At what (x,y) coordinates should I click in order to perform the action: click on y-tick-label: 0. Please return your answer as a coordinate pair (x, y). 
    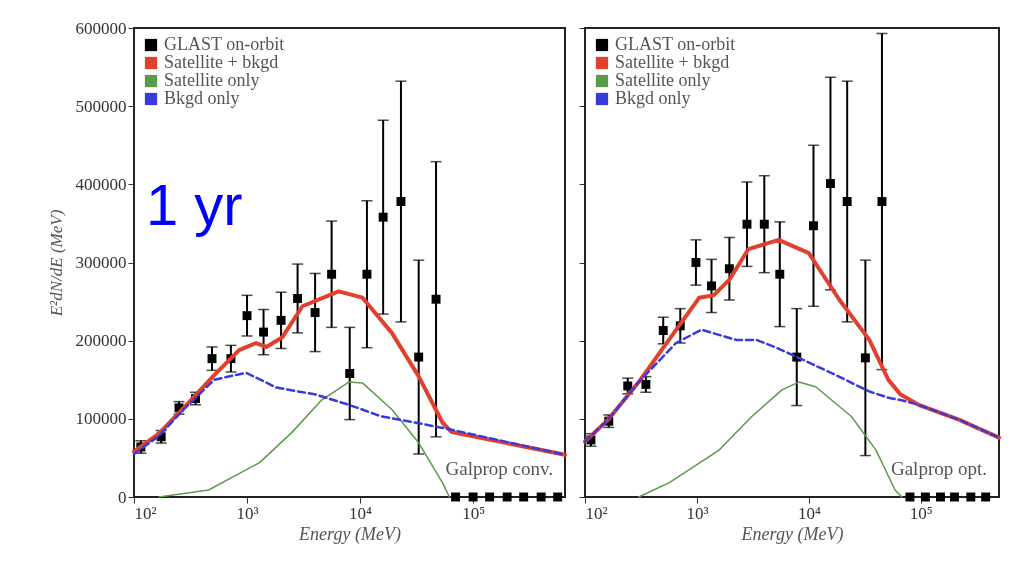
    Looking at the image, I should click on (122, 497).